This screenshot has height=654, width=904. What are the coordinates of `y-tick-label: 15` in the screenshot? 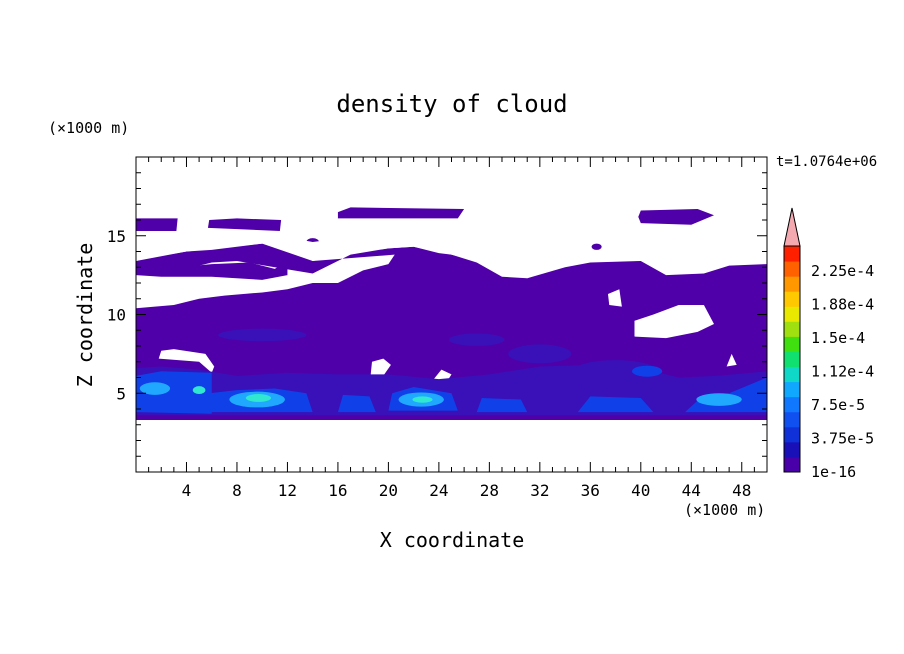 It's located at (116, 236).